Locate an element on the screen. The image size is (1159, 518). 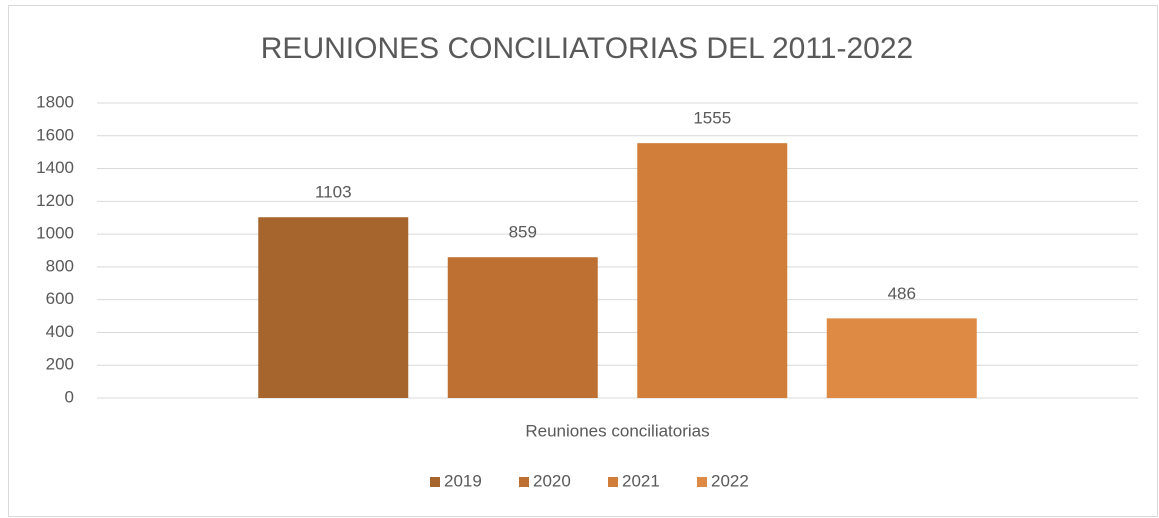
x-tick-label: Reuniones conciliatorias is located at coordinates (617, 430).